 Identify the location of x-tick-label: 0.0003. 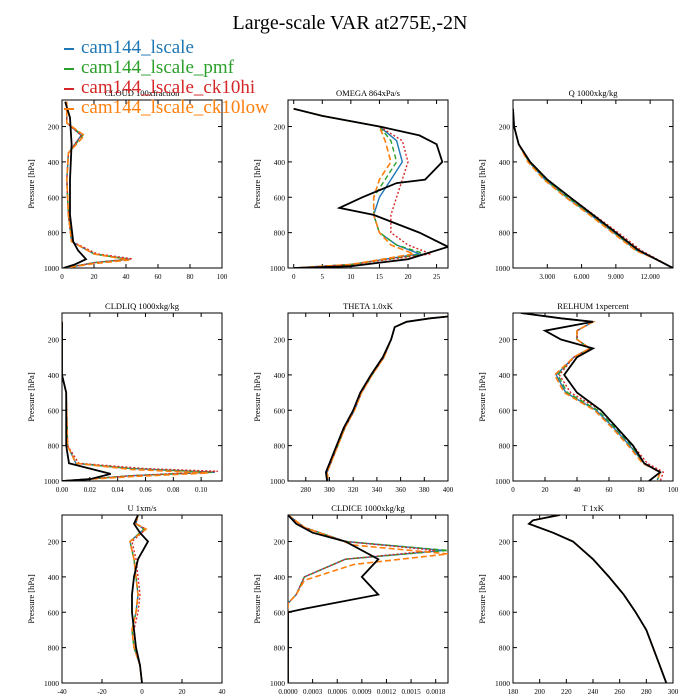
(313, 692).